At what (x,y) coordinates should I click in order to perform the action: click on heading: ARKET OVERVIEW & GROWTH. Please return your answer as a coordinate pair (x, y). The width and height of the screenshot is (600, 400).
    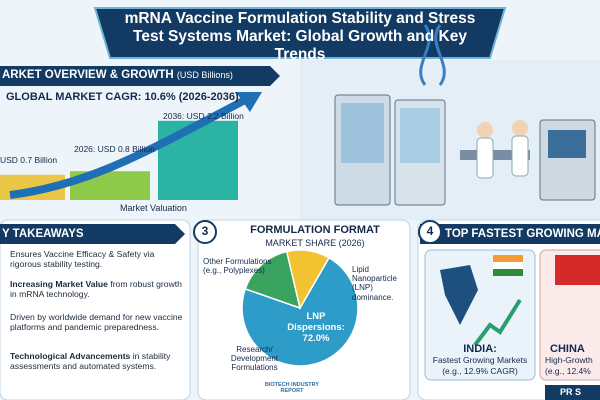
    Looking at the image, I should click on (88, 75).